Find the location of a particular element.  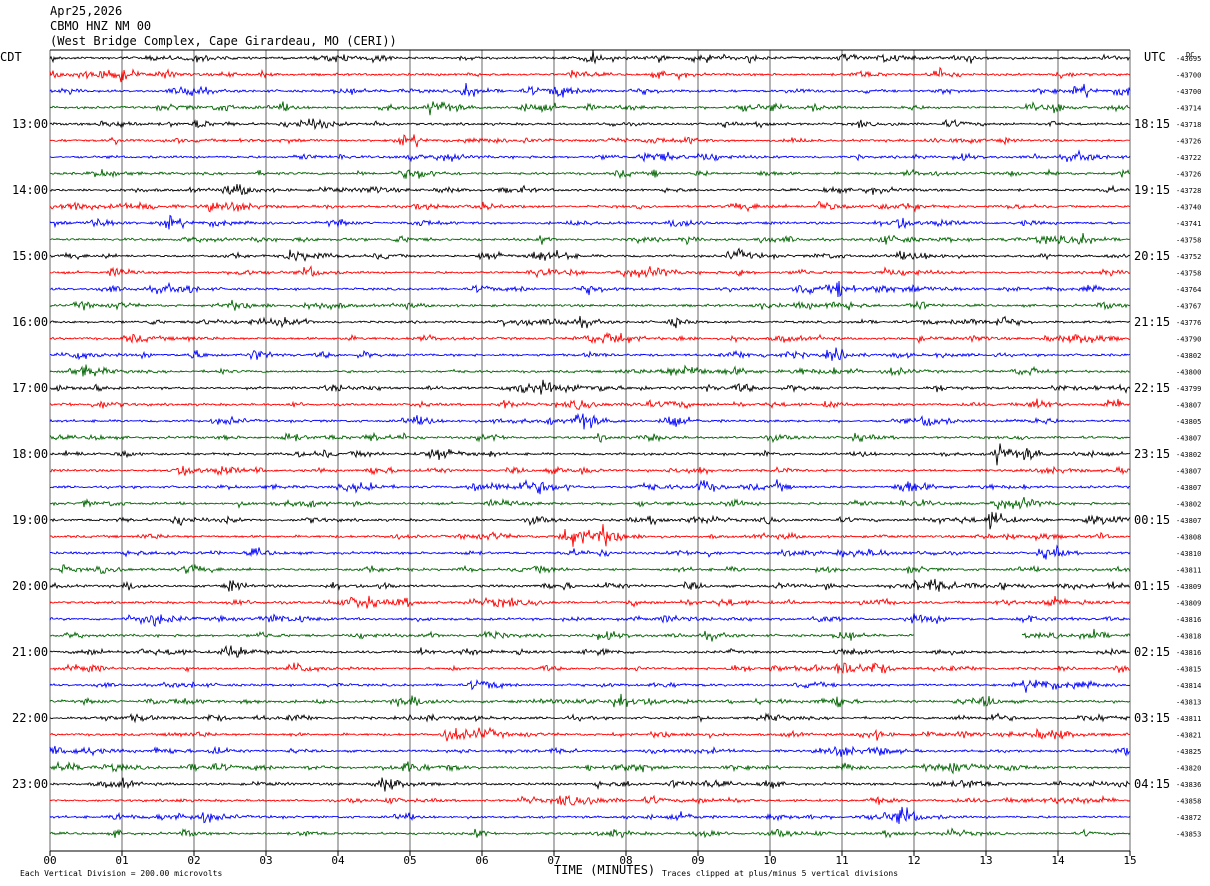

left-axis-title: CDT is located at coordinates (11, 57).